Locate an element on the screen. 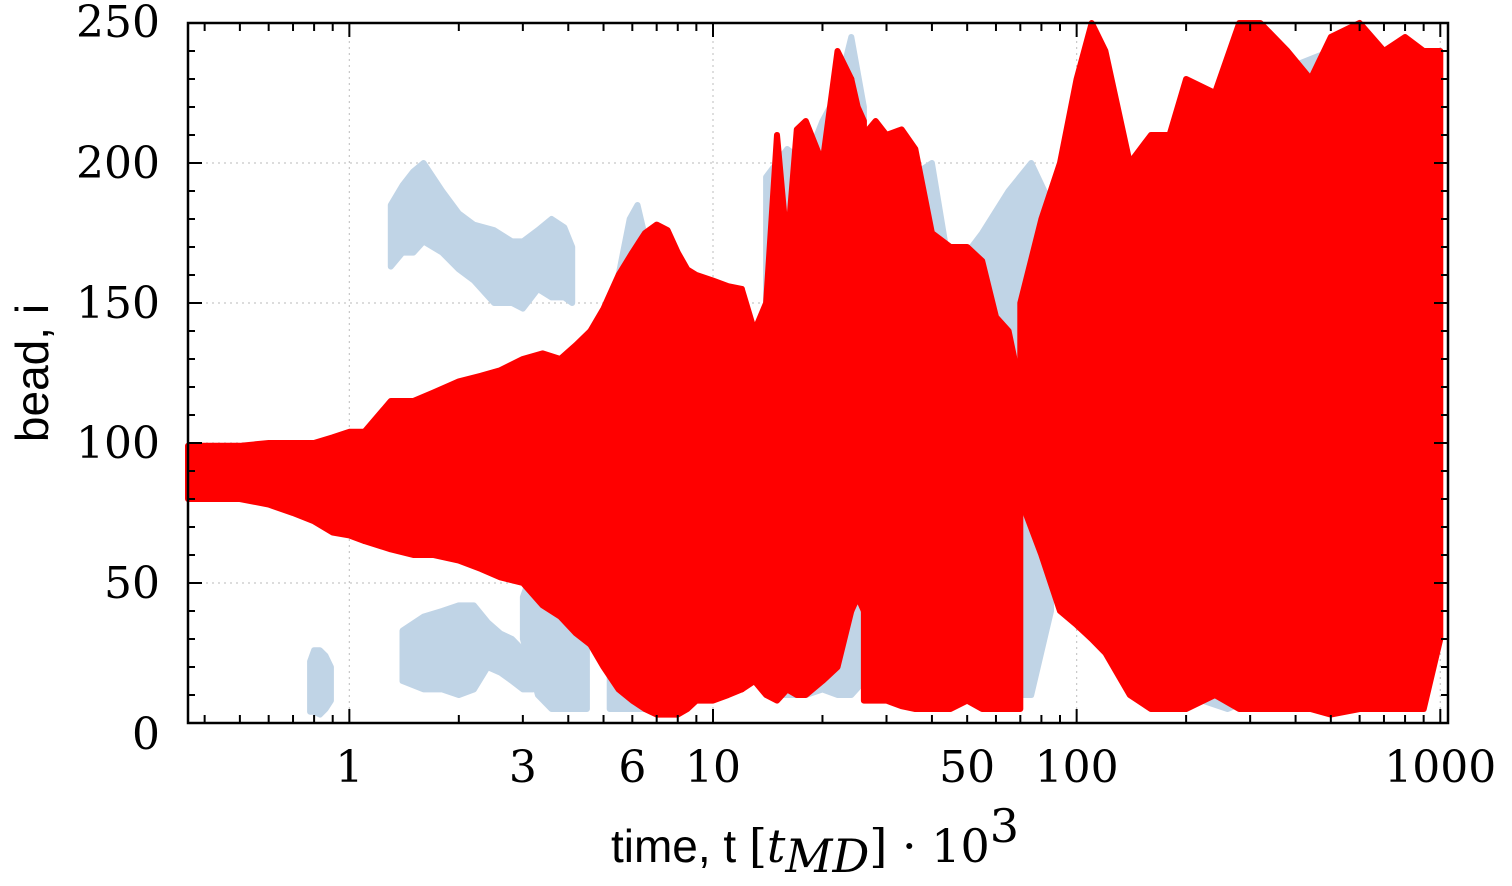  x-axis-title-var: t is located at coordinates (776, 846).